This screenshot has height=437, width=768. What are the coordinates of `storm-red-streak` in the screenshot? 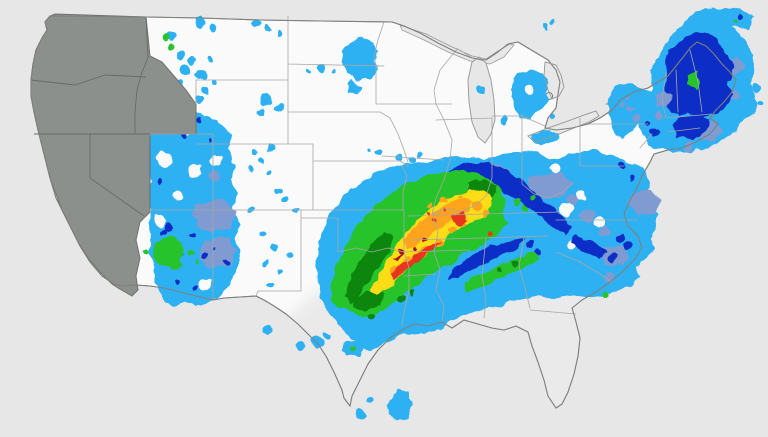 It's located at (415, 260).